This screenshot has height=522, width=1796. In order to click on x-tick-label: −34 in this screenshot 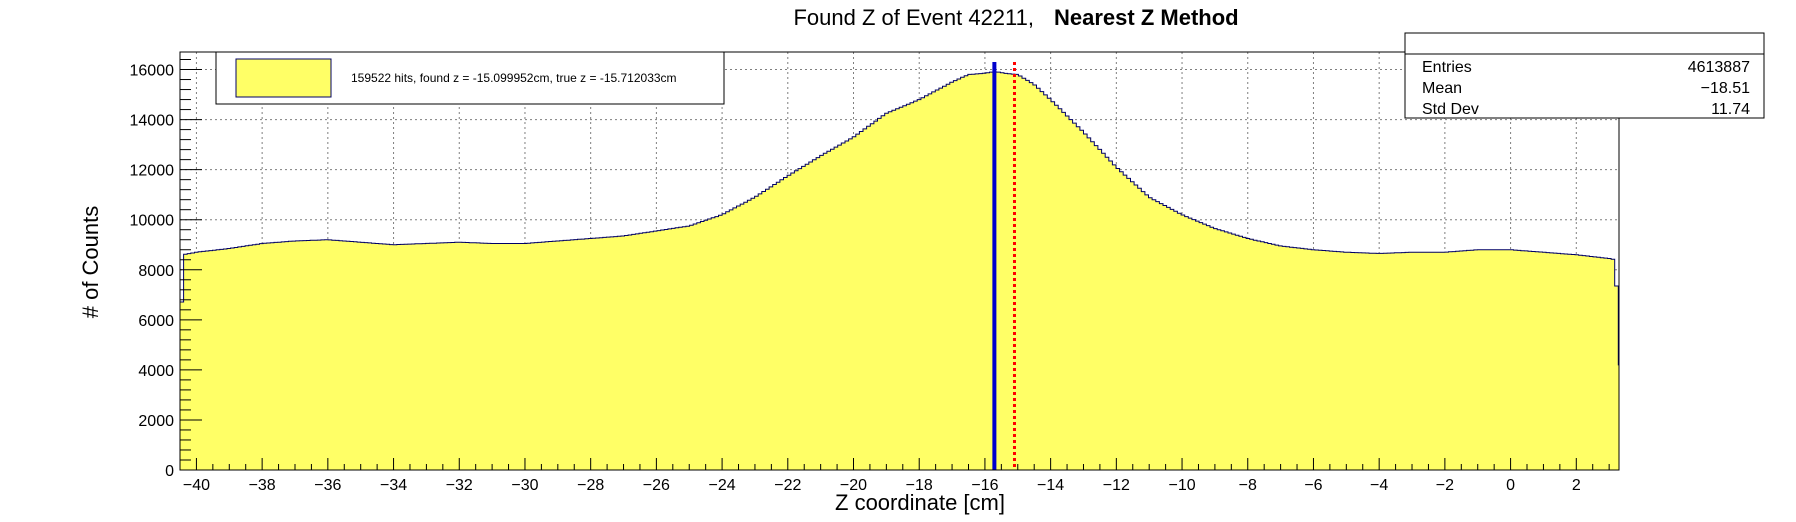, I will do `click(393, 485)`.